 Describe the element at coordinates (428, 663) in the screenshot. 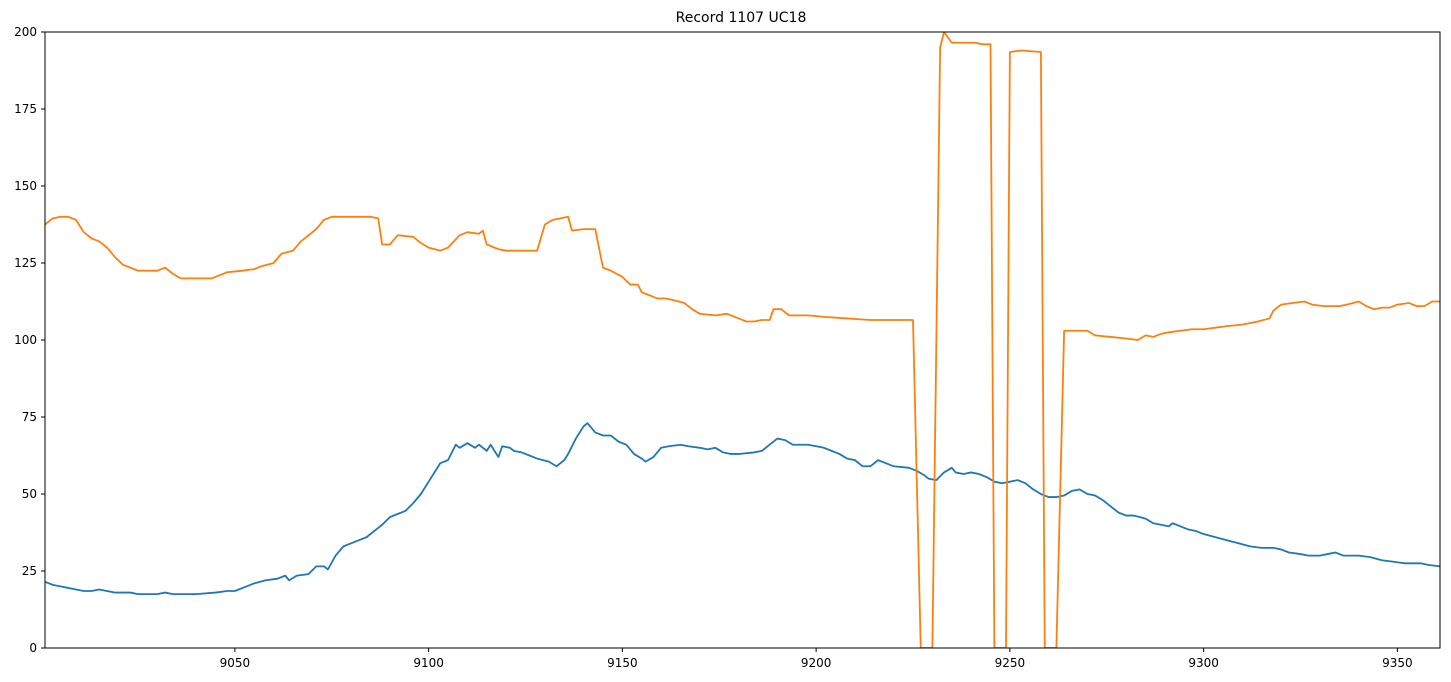

I see `x-tick-label: 9100` at that location.